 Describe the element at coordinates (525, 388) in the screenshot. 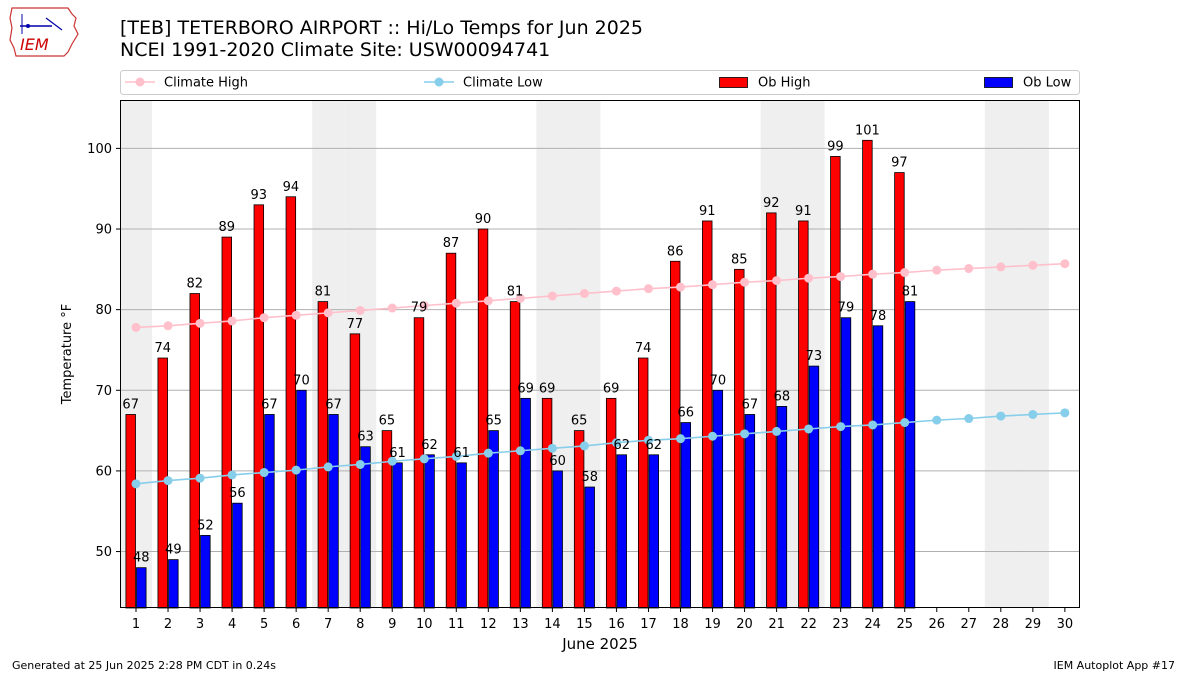

I see `ob-low-label: 69` at that location.